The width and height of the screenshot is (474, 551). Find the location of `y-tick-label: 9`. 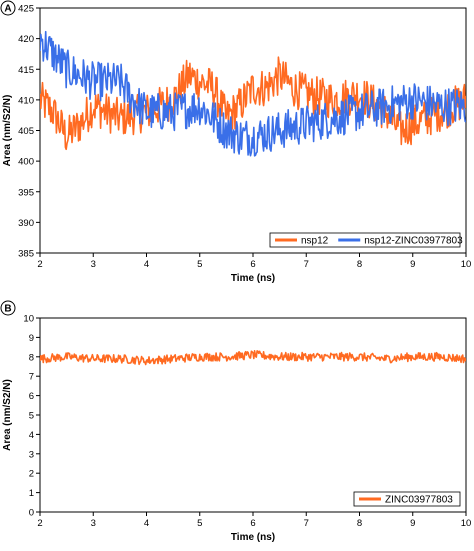

y-tick-label: 9 is located at coordinates (31, 338).